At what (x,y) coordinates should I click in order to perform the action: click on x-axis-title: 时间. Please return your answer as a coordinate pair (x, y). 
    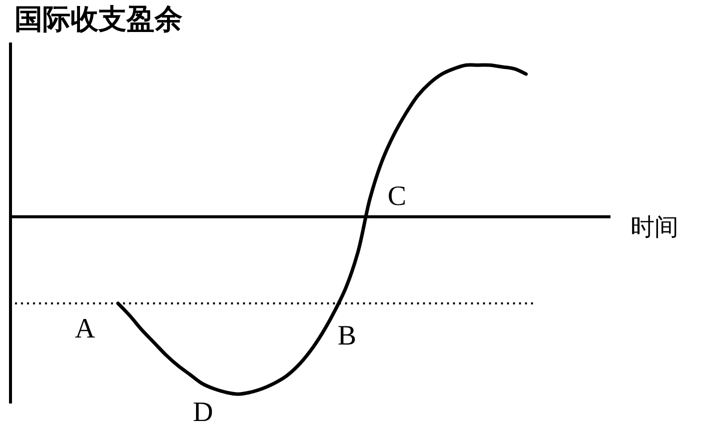
    Looking at the image, I should click on (654, 226).